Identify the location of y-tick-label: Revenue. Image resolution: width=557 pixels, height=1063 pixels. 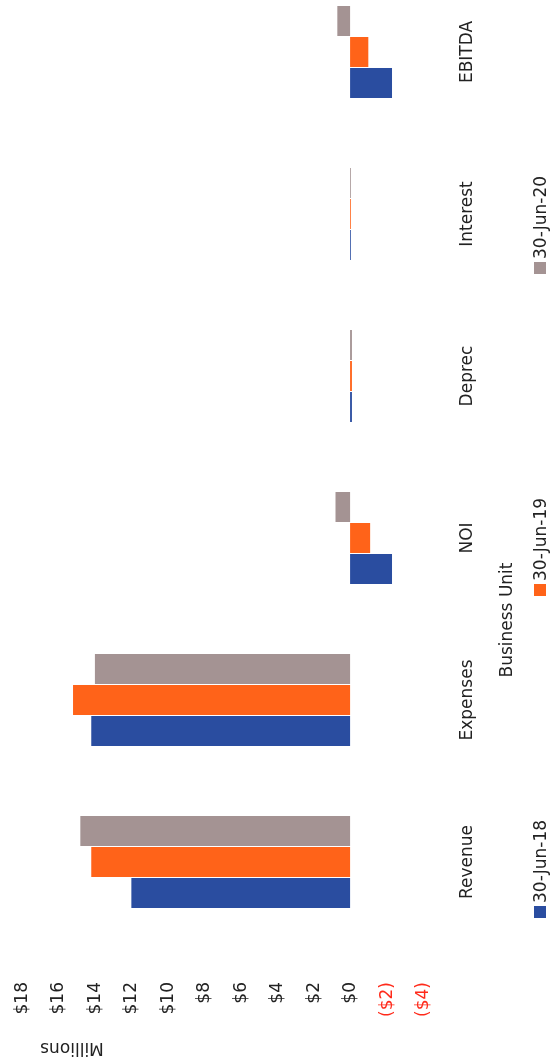
(466, 862).